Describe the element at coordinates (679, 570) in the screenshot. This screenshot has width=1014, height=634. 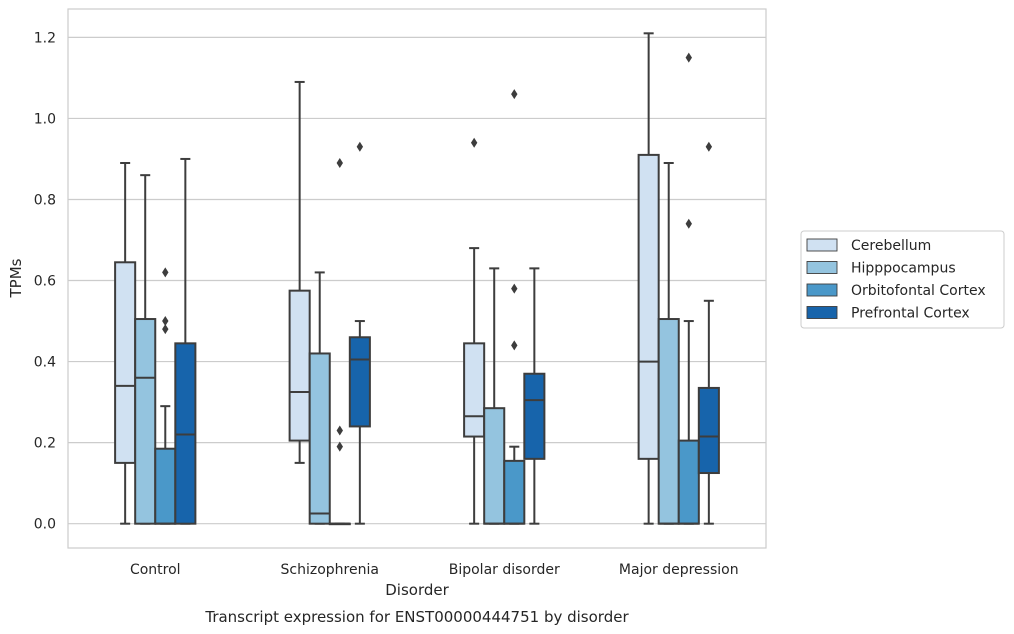
I see `x-tick-label: Major depression` at that location.